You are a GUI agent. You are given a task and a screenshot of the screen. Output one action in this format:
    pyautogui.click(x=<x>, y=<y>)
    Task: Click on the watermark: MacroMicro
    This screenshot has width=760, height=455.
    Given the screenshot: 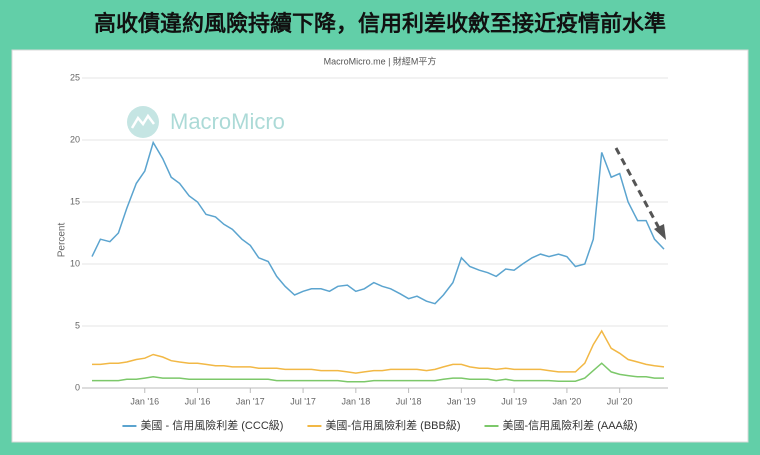 What is the action you would take?
    pyautogui.click(x=227, y=121)
    